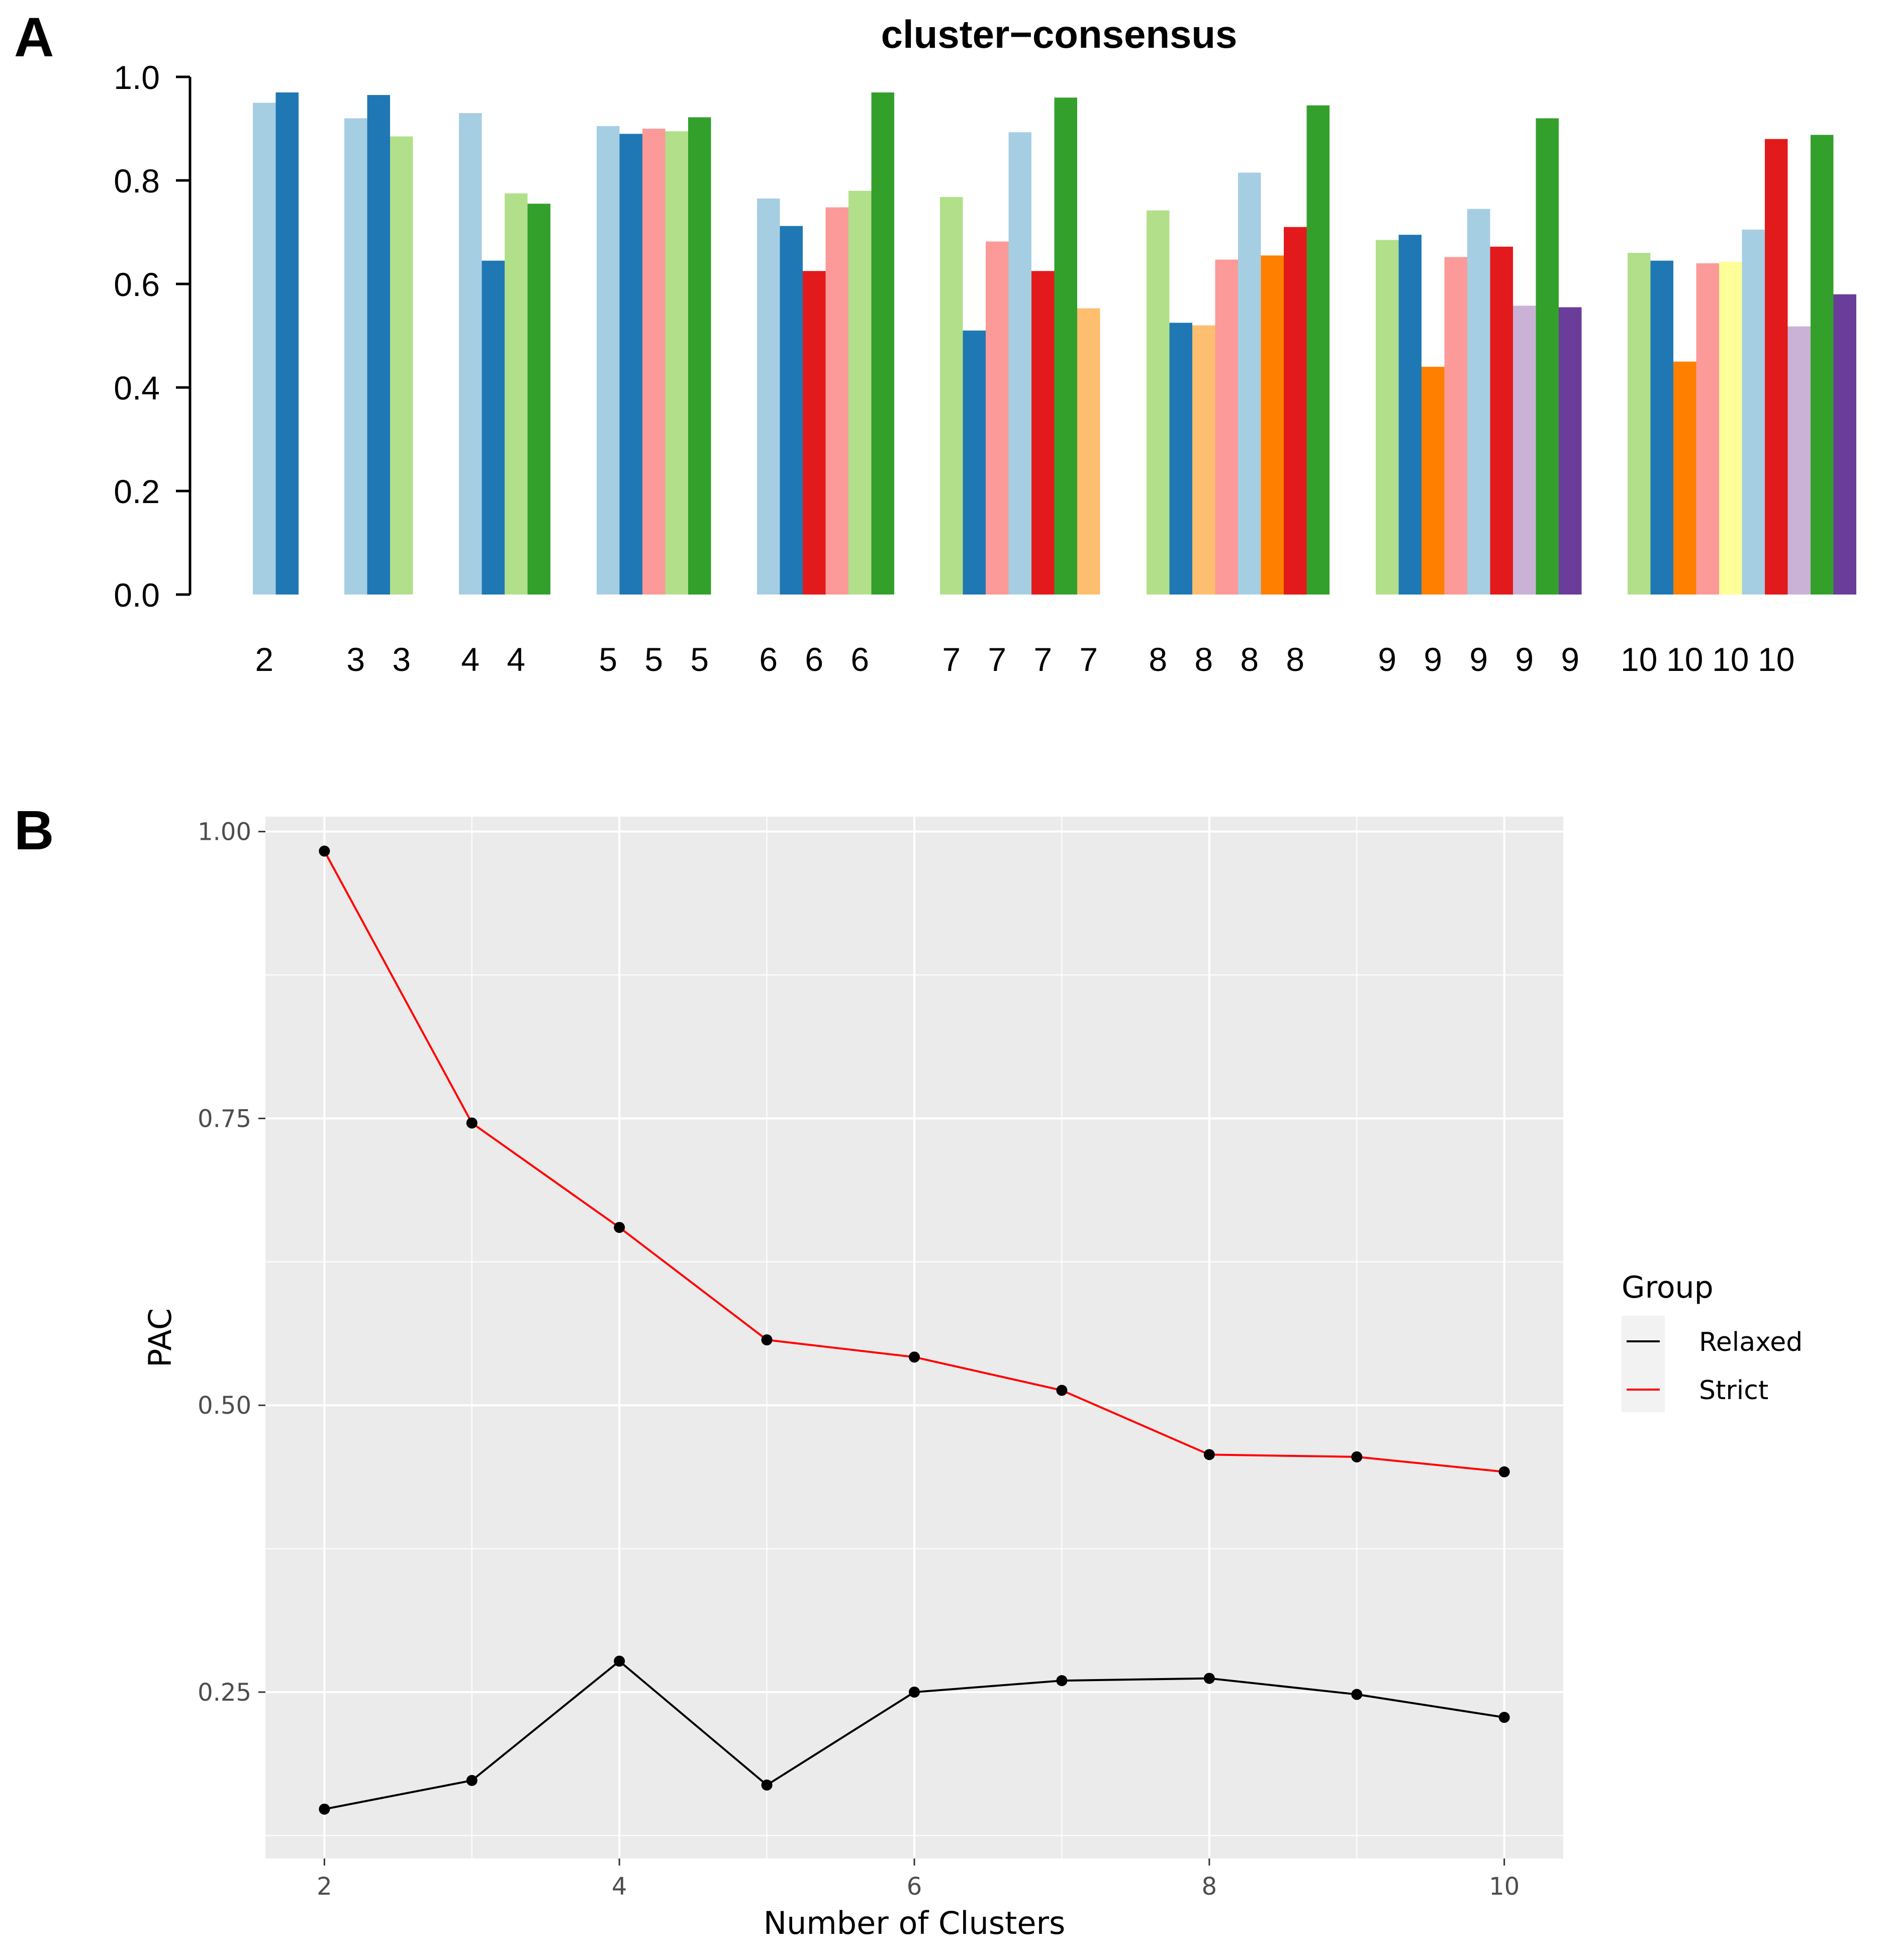 The image size is (1892, 1960). What do you see at coordinates (1209, 1887) in the screenshot?
I see `x-tick-label: 8` at bounding box center [1209, 1887].